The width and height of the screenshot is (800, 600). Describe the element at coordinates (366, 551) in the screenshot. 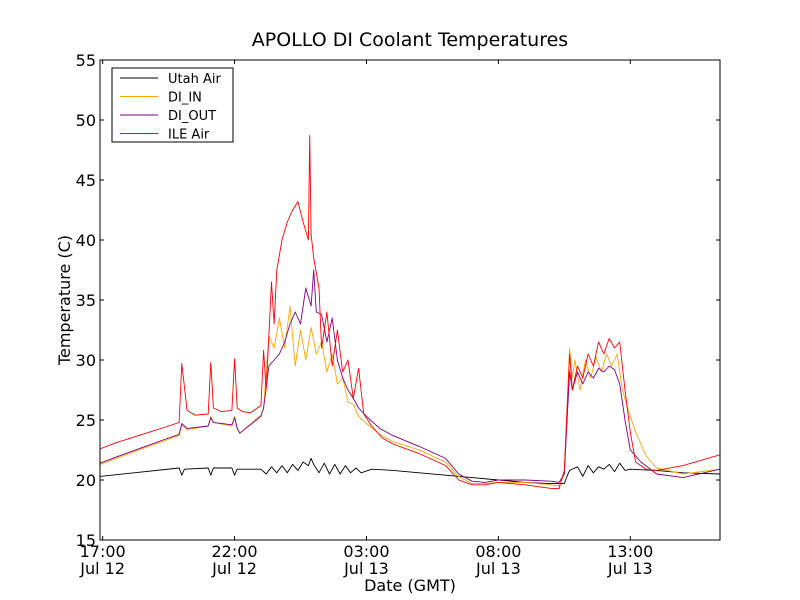

I see `x-tick-label-time: 03:00` at that location.